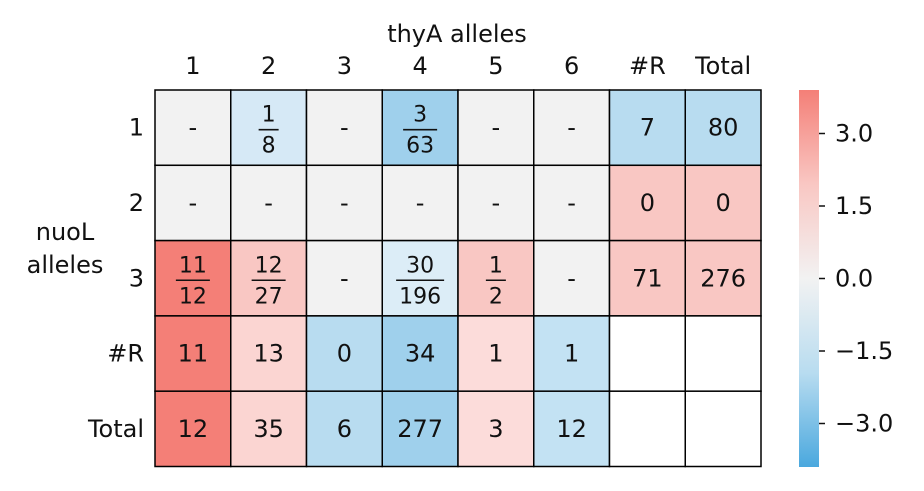 The image size is (924, 491). Describe the element at coordinates (571, 66) in the screenshot. I see `x-tick-label: 6` at that location.